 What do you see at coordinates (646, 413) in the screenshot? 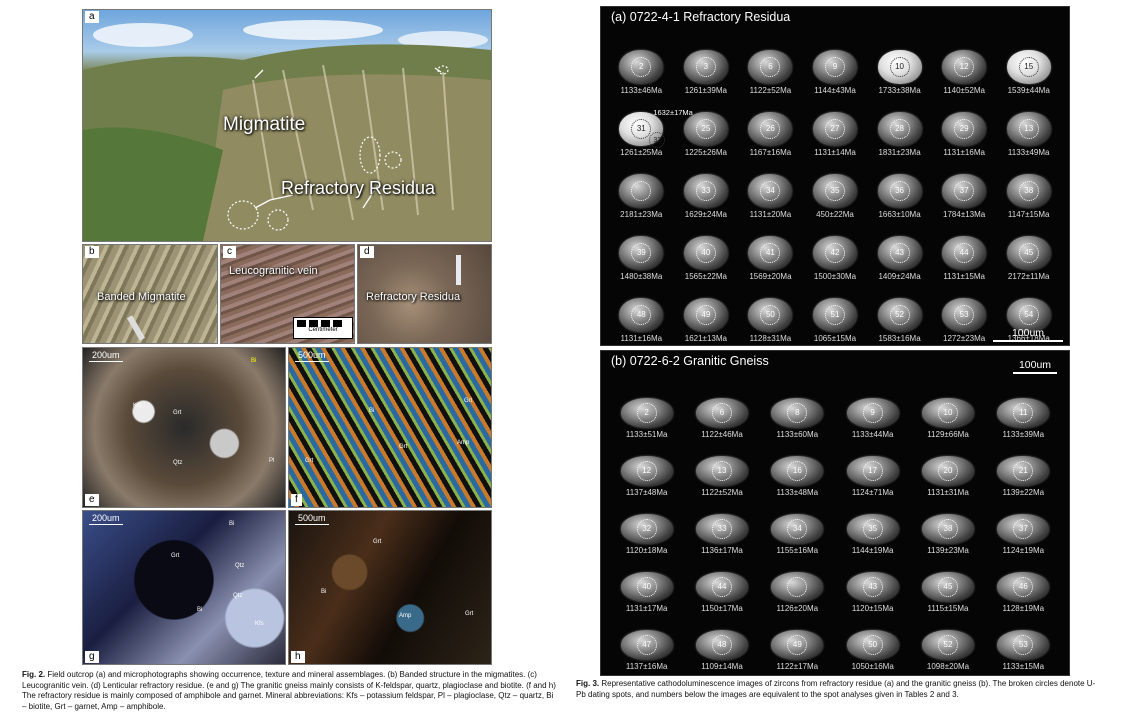
I see `zircon-cl-image: 2` at bounding box center [646, 413].